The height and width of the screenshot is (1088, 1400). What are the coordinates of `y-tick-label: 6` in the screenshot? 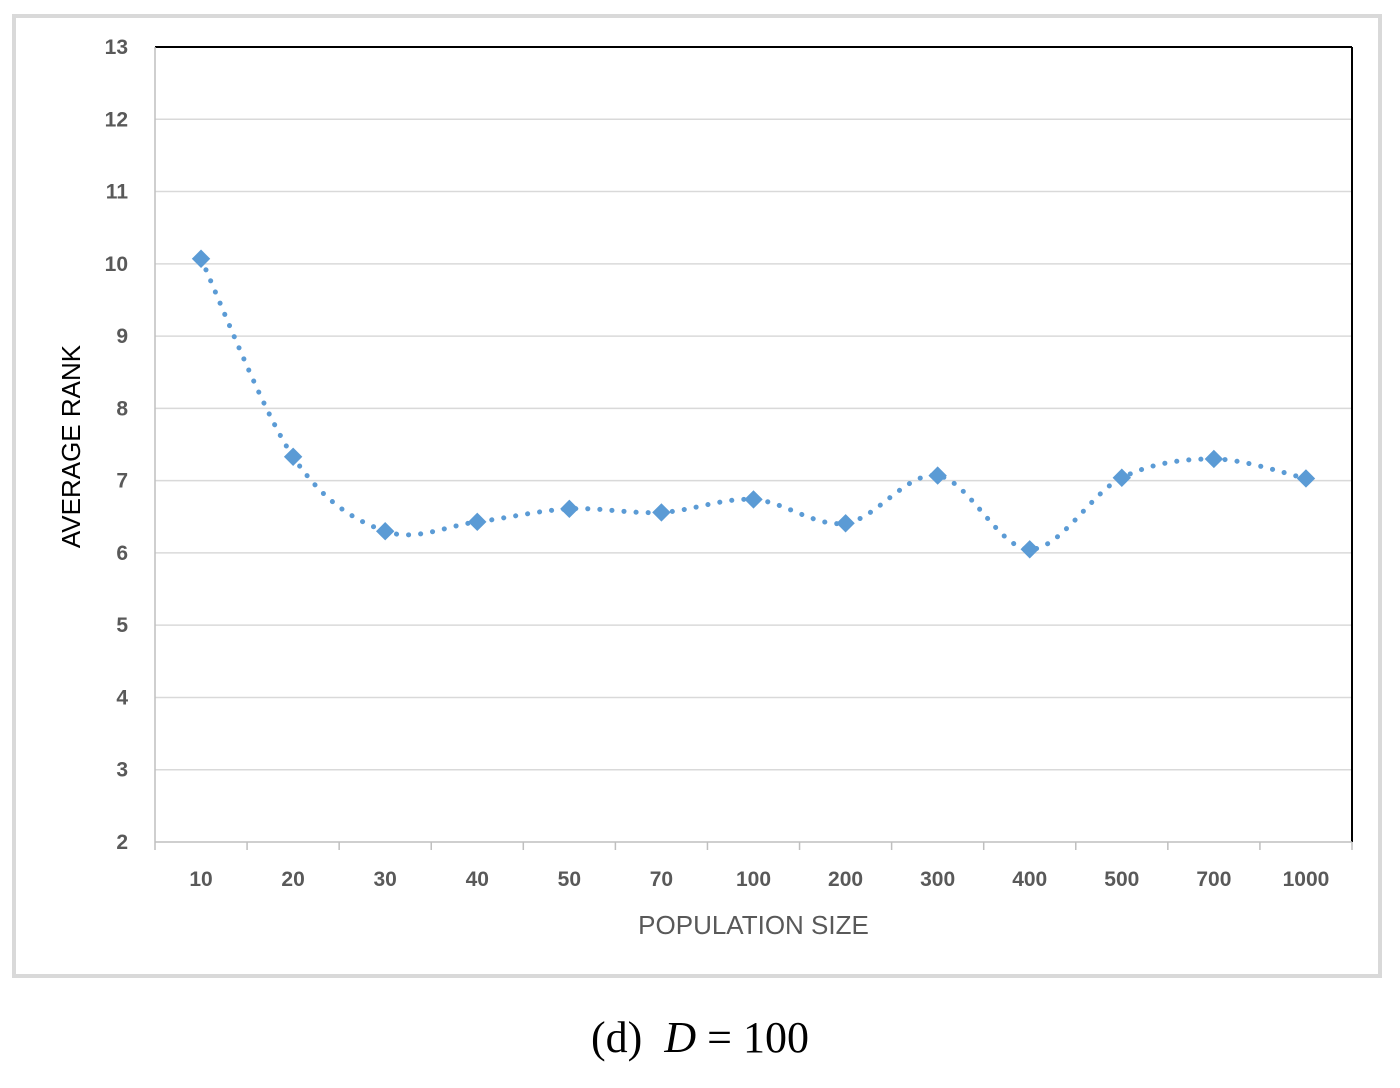 It's located at (122, 553).